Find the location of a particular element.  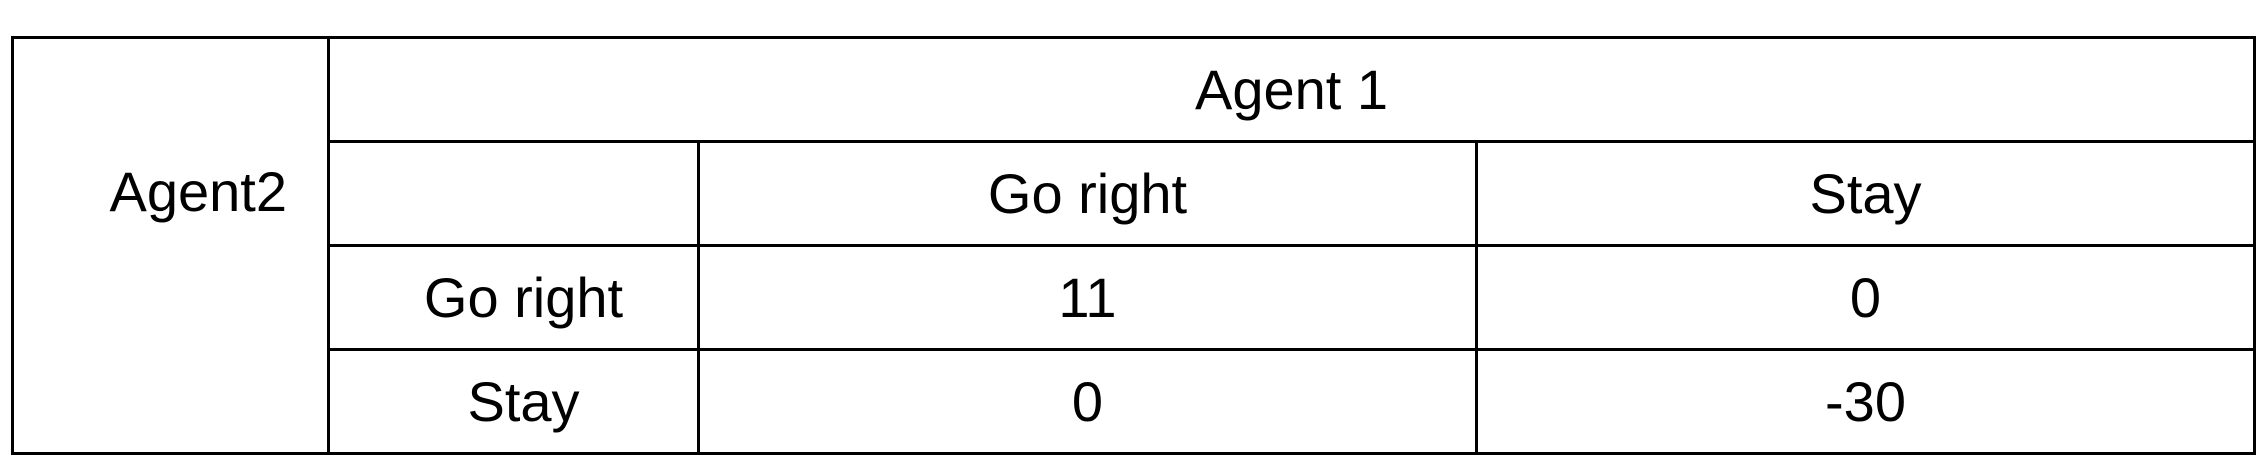

action-corner-cell is located at coordinates (513, 193).